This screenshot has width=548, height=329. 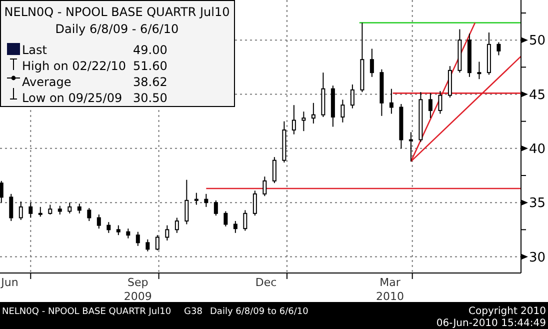 I want to click on text: 06-Jun-2010 15:44:49, so click(x=491, y=323).